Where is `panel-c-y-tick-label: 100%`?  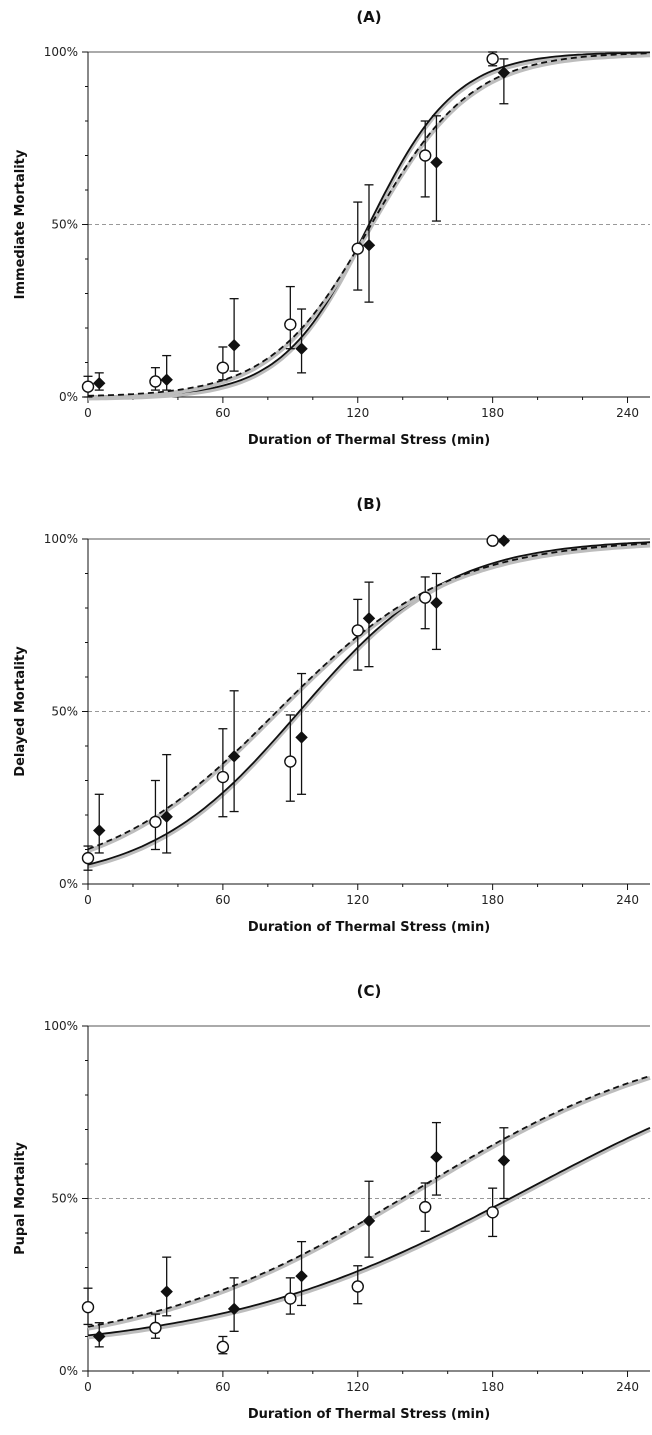
panel-c-y-tick-label: 100% is located at coordinates (61, 1026).